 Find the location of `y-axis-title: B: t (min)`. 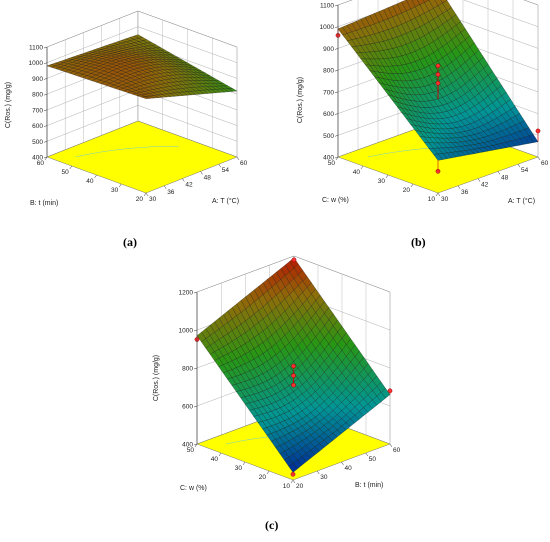

y-axis-title: B: t (min) is located at coordinates (44, 203).